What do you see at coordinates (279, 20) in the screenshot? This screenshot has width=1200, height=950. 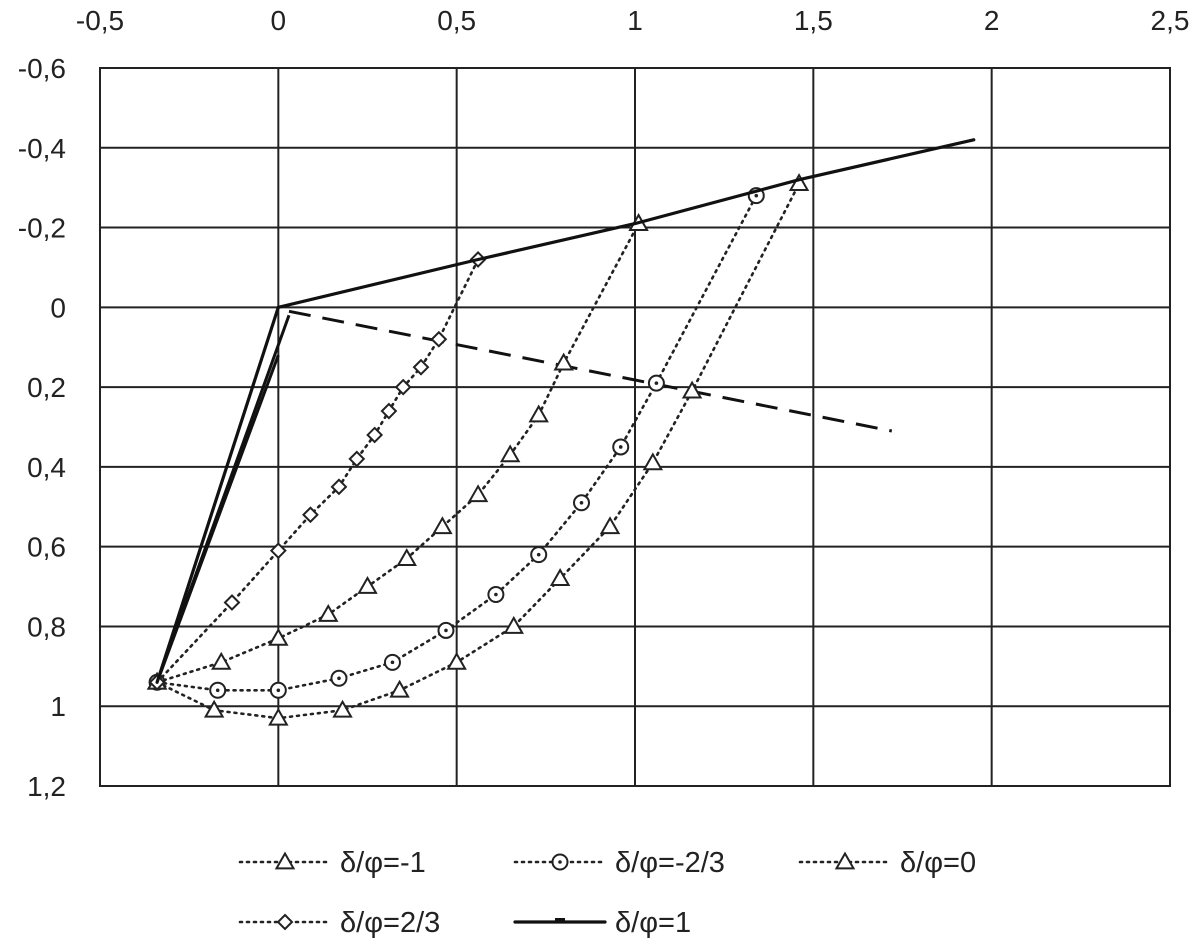 I see `x-tick-label: 0` at bounding box center [279, 20].